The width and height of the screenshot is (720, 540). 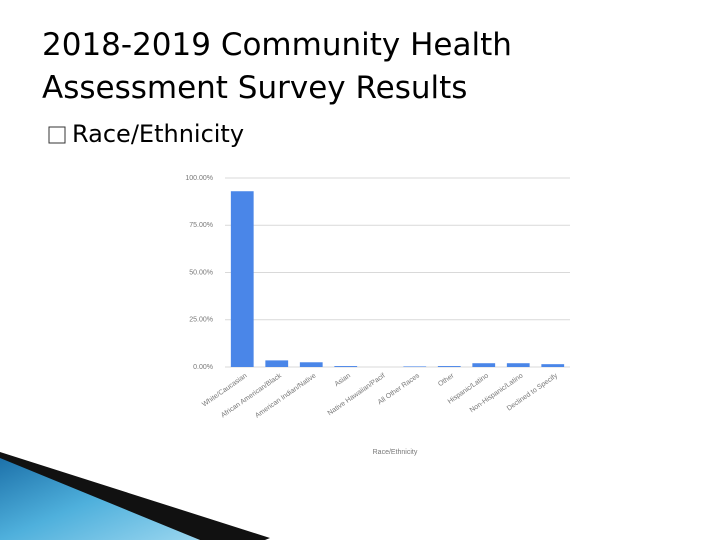 I want to click on y-tick-label: 50.00%, so click(x=201, y=272).